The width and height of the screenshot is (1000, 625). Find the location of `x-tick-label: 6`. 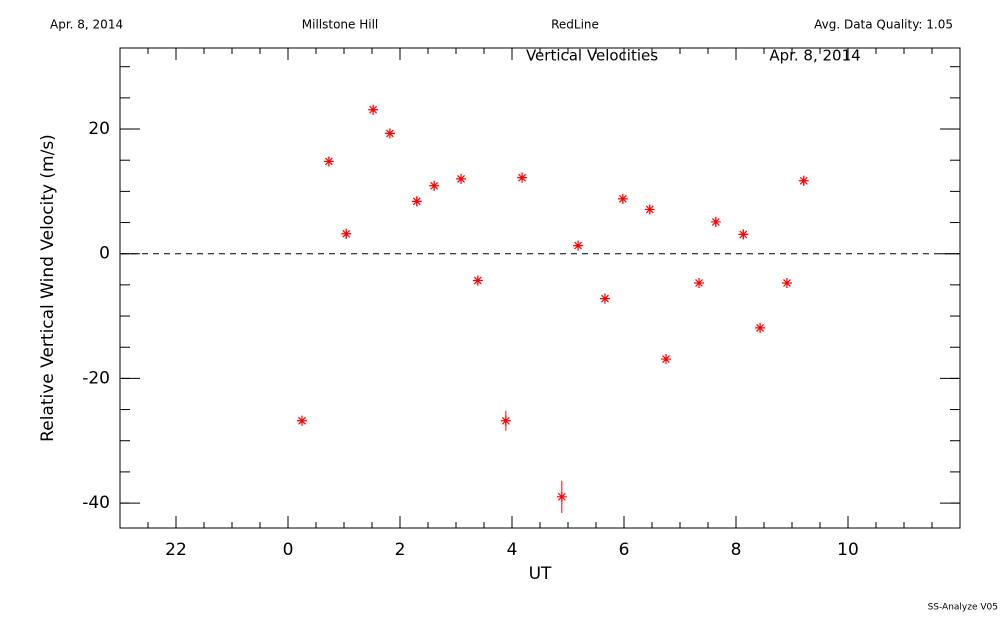

x-tick-label: 6 is located at coordinates (624, 550).